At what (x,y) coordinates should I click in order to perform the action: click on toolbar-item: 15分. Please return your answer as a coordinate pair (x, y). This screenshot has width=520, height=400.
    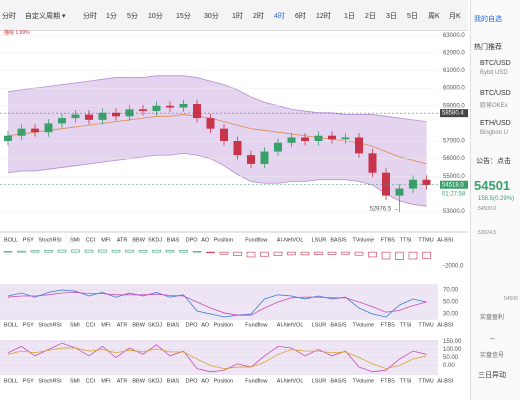
    Looking at the image, I should click on (183, 16).